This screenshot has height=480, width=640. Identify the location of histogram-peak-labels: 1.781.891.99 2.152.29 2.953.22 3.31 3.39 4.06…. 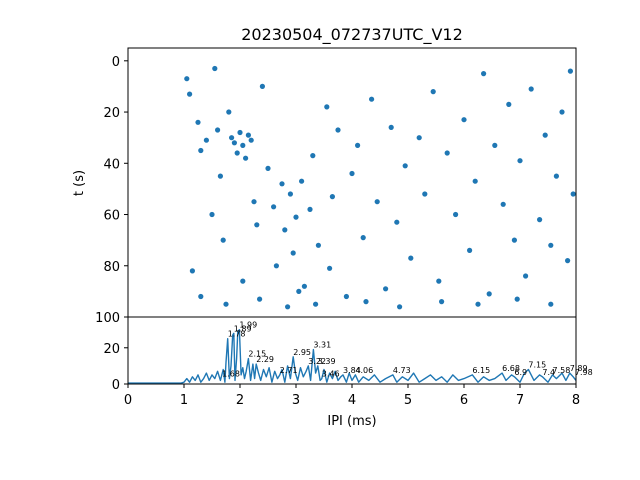
(407, 350).